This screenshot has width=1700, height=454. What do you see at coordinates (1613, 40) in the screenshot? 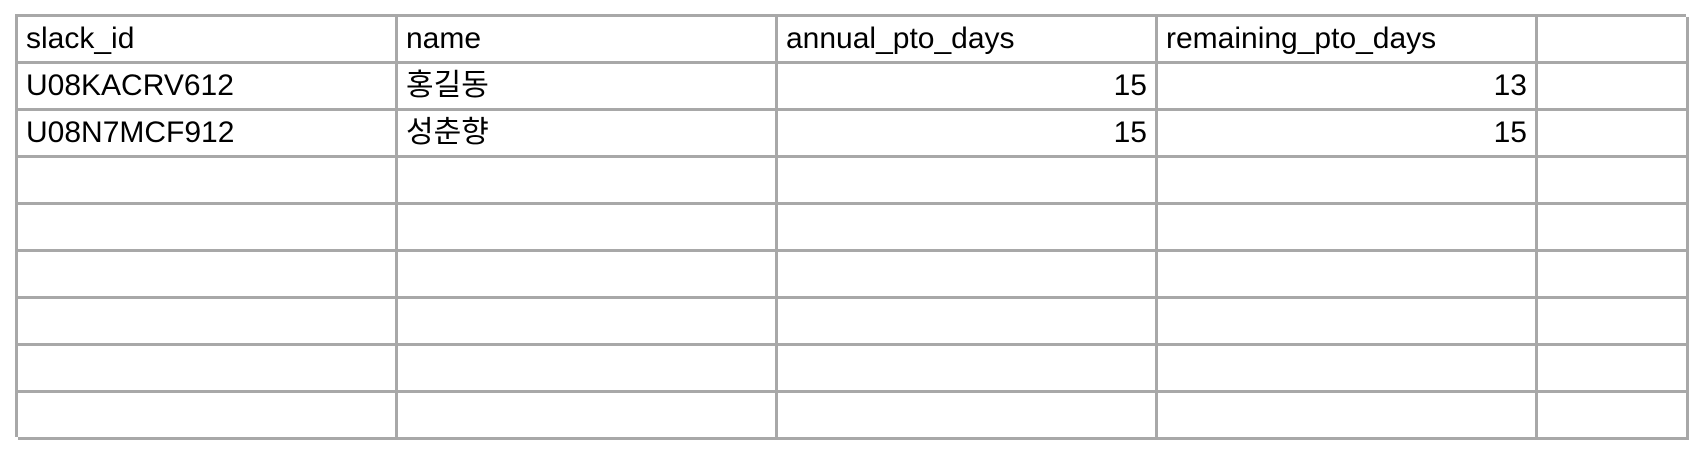
I see `header-cell-empty` at bounding box center [1613, 40].